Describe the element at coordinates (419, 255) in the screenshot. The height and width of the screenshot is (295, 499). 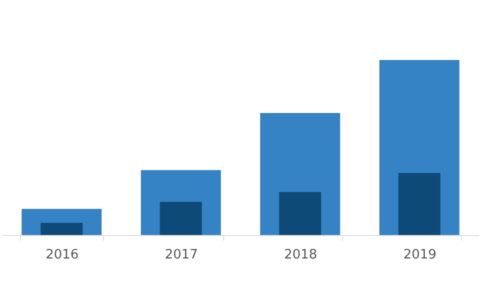
I see `x-tick-label: 2019` at that location.